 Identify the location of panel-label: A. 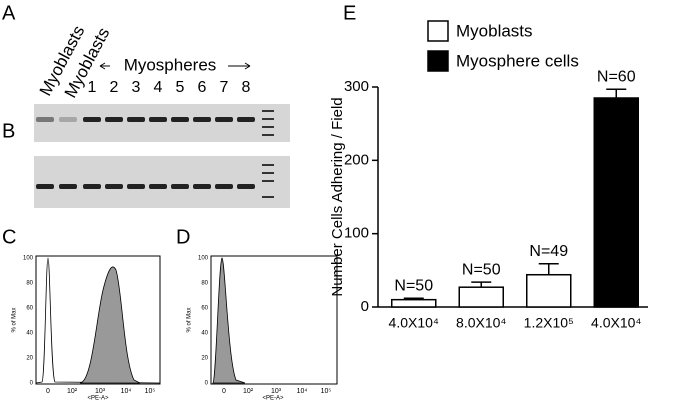
(9, 13).